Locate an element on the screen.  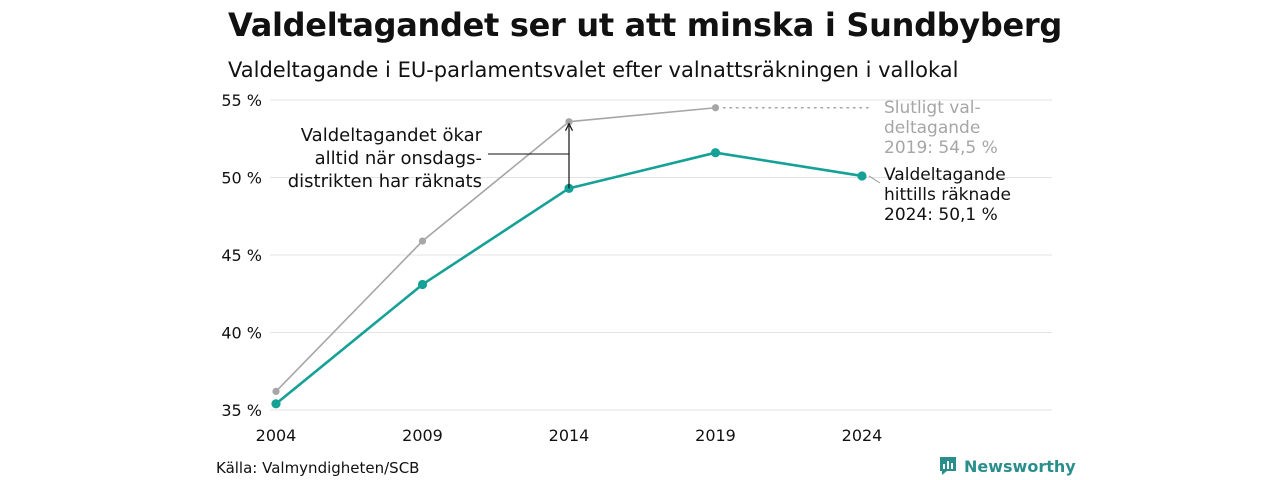
counted-turnout-label: 2024: 50,1 % is located at coordinates (941, 215).